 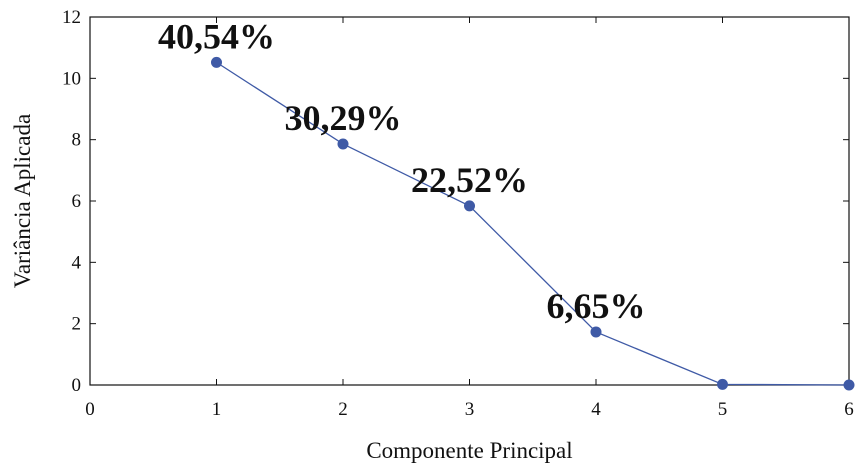 I want to click on y-tick-label: 8, so click(x=77, y=140).